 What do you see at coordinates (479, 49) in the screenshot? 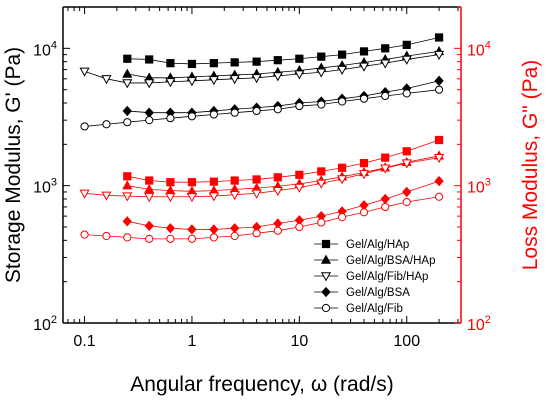
I see `y-right-tick-label: 104` at bounding box center [479, 49].